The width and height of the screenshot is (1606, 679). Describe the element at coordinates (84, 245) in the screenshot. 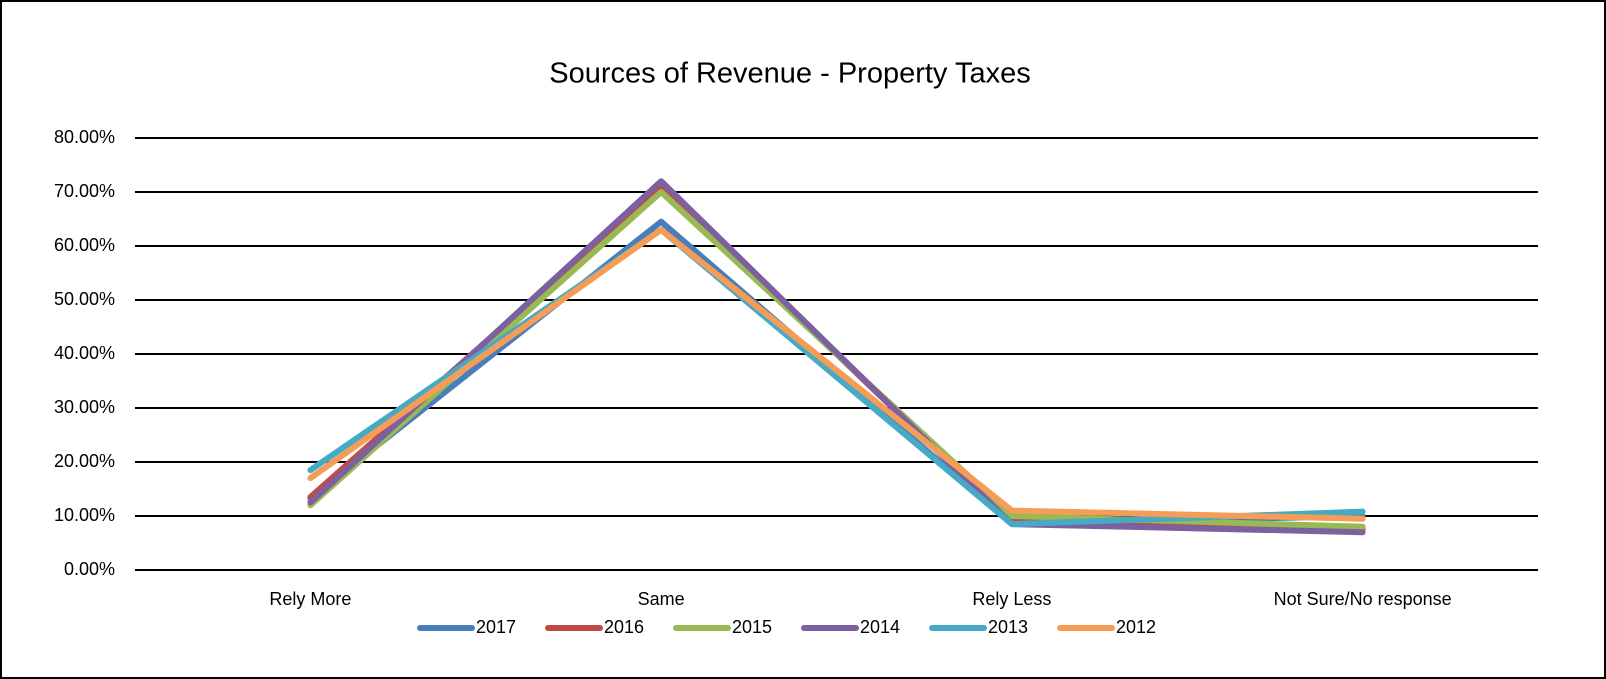

I see `y-tick-label: 60.00%` at that location.